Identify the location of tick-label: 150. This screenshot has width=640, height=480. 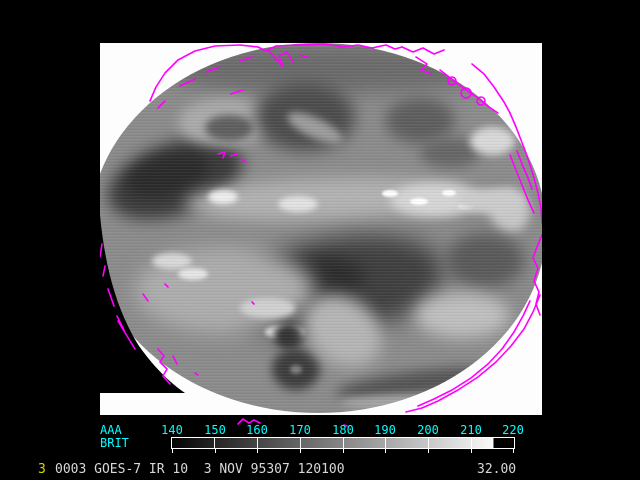
(215, 430).